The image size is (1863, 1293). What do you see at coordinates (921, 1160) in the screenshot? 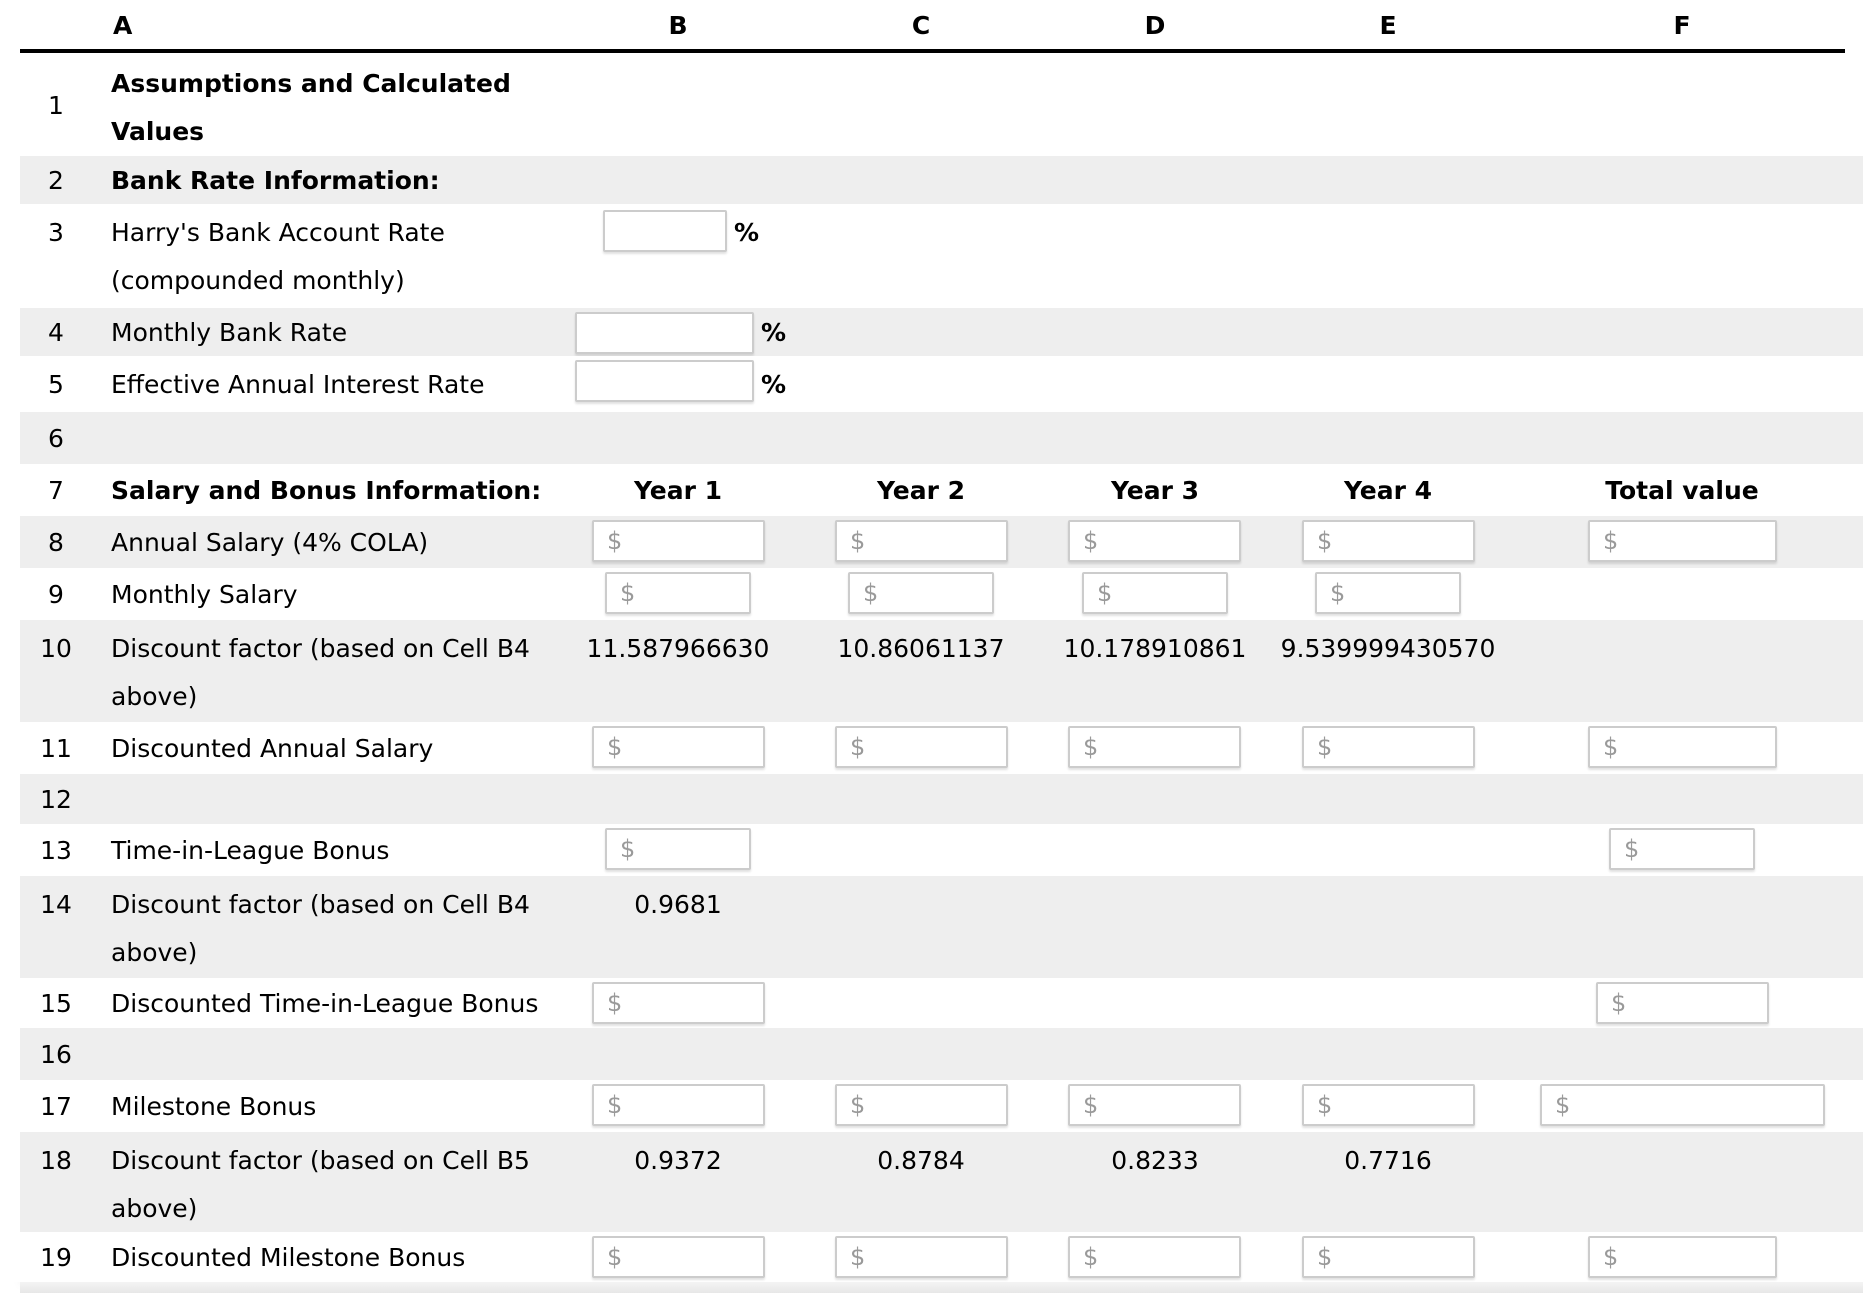
I see `cell-C18-value: 0.8784` at bounding box center [921, 1160].